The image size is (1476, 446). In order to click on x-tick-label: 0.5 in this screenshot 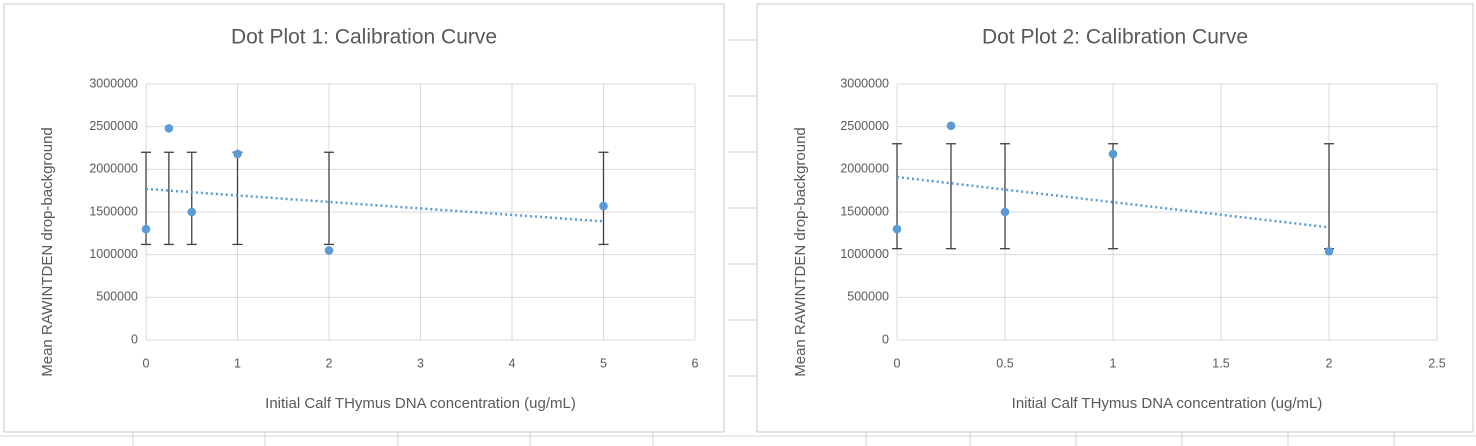, I will do `click(1004, 363)`.